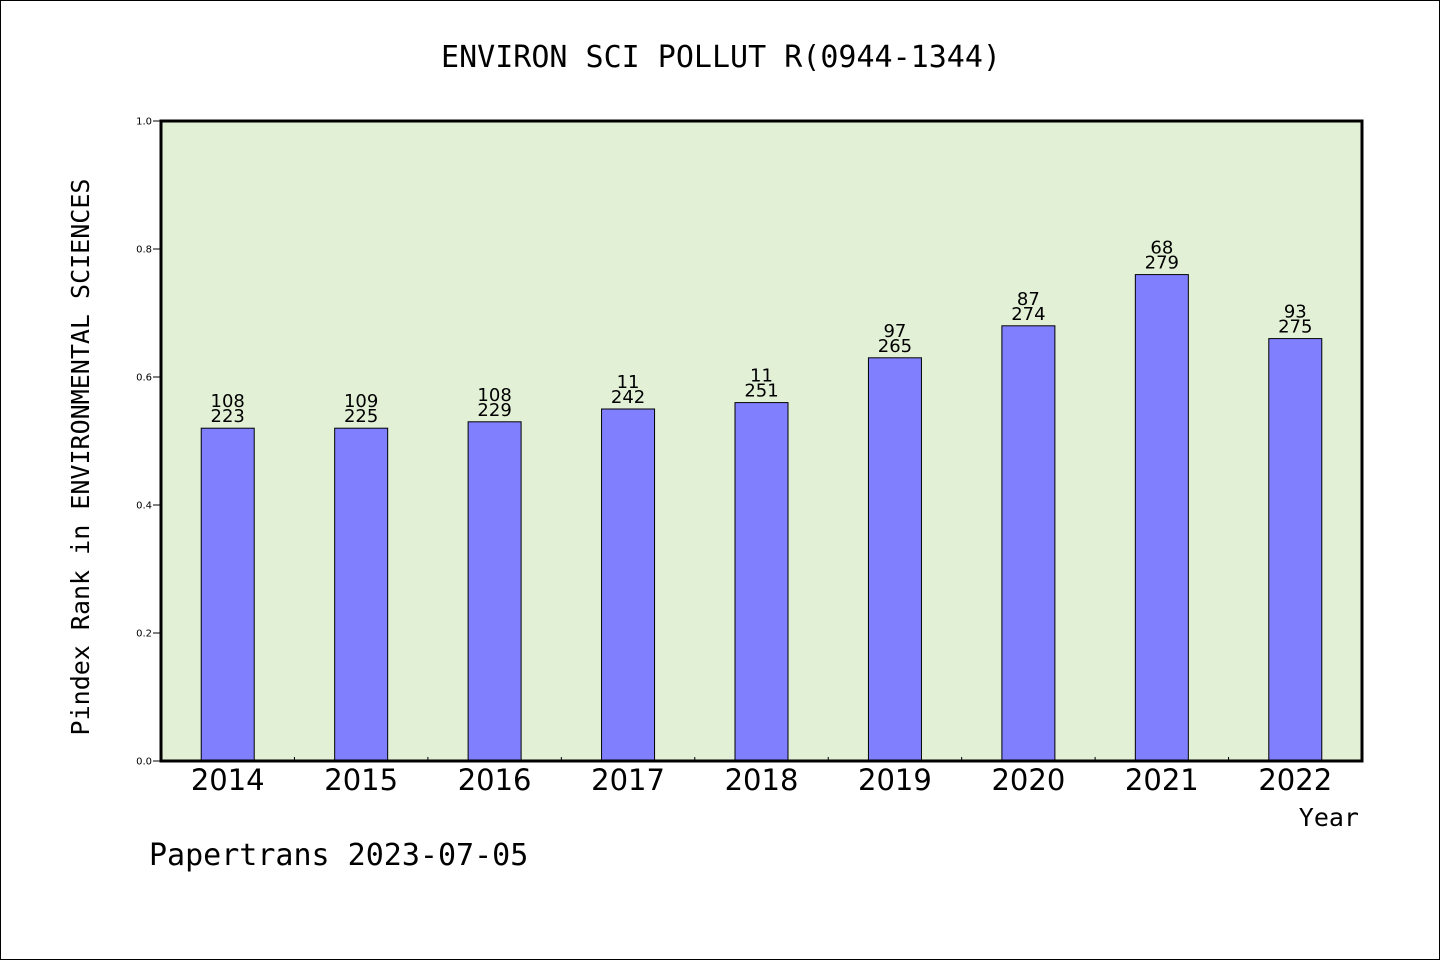  Describe the element at coordinates (494, 410) in the screenshot. I see `bar-total-label: 229` at that location.